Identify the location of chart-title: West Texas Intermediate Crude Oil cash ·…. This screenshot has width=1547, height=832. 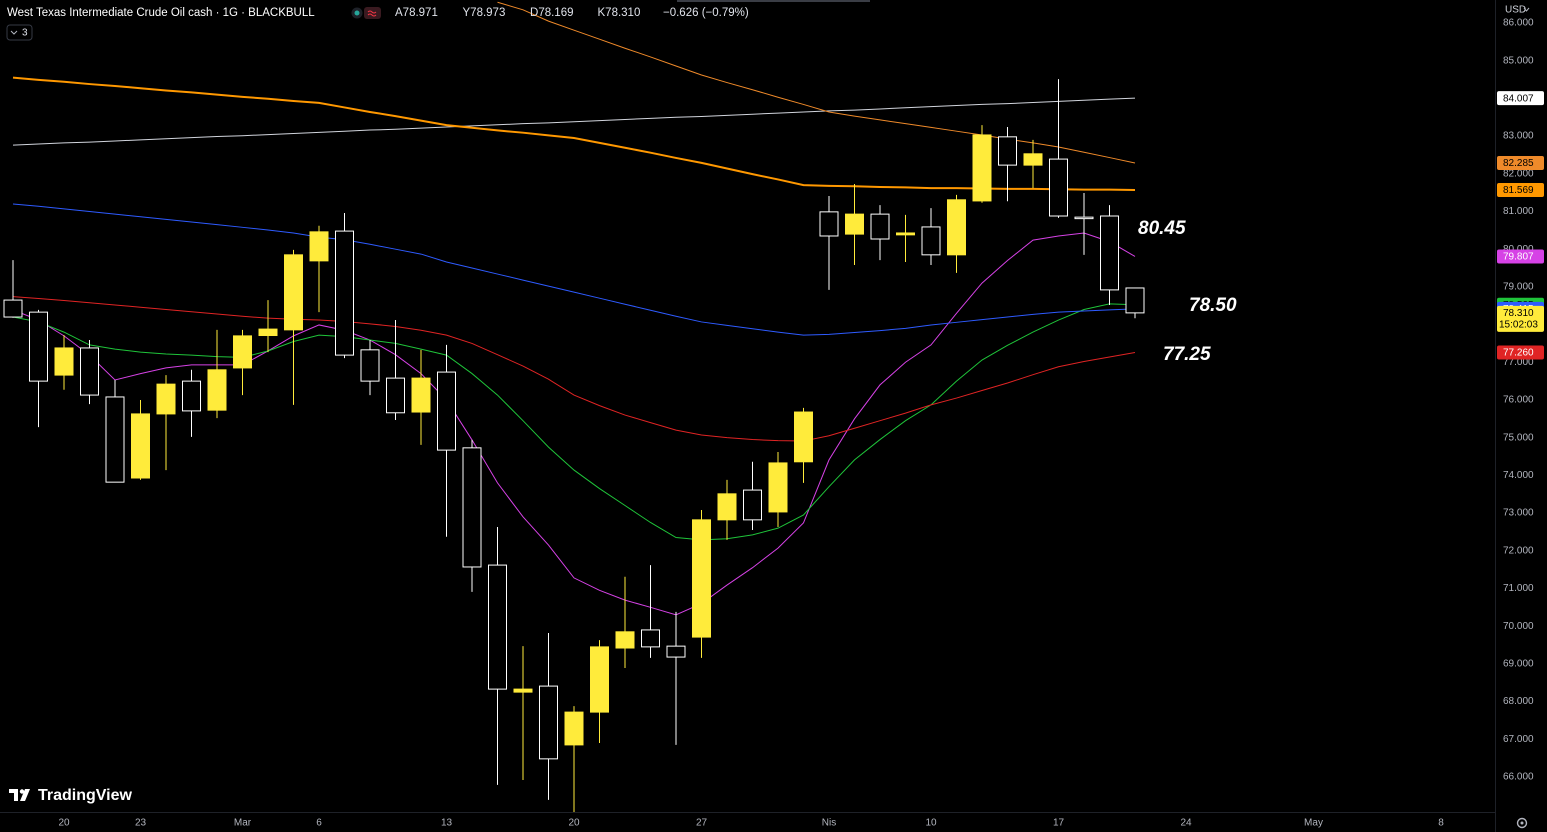
(161, 13).